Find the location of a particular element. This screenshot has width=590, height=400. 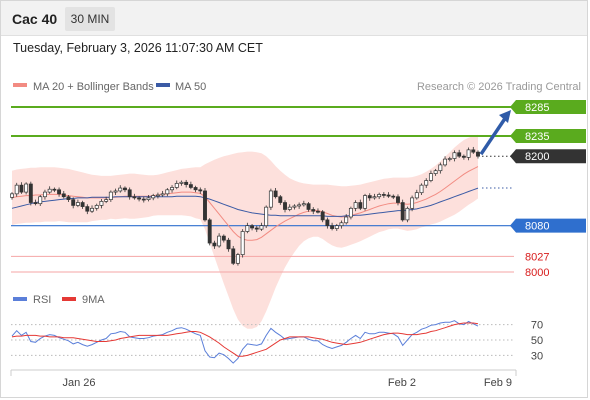

support-level-tag is located at coordinates (548, 225).